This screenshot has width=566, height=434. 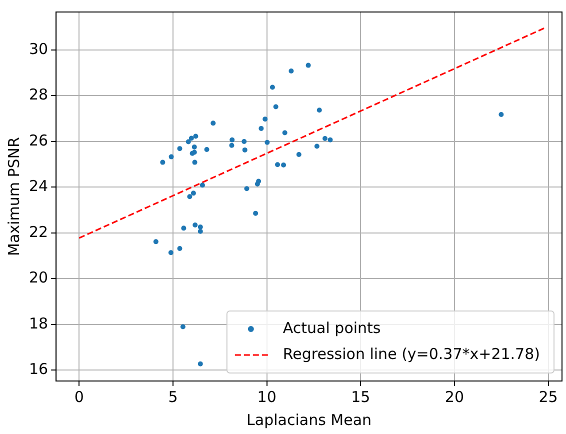 I want to click on x-tick-label: 0, so click(x=79, y=397).